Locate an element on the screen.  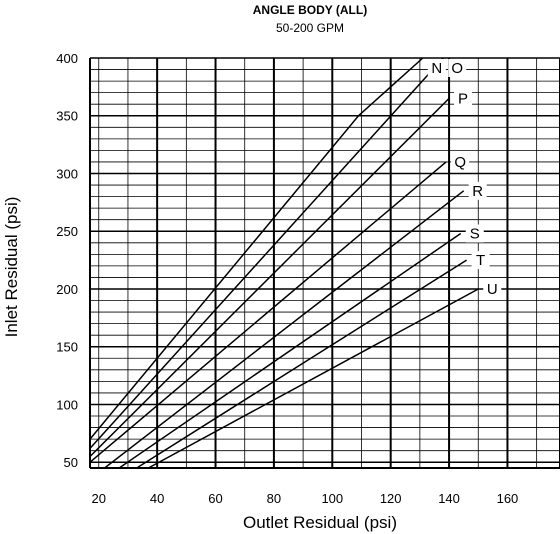
chart-title: ANGLE BODY (ALL) is located at coordinates (310, 10).